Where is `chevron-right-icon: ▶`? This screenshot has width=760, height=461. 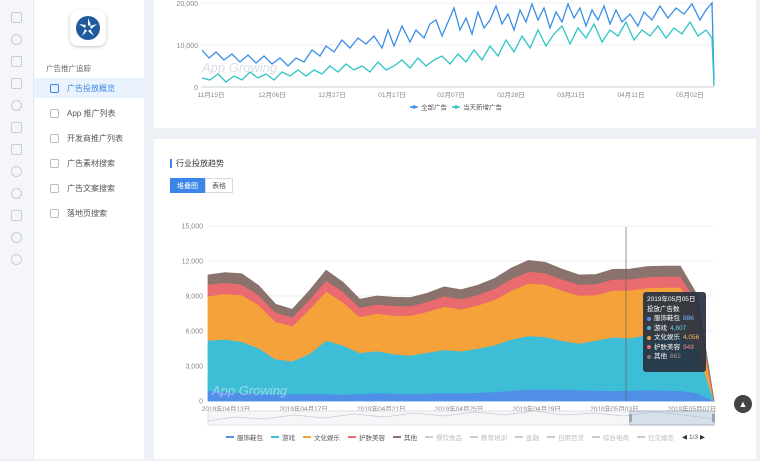
chevron-right-icon: ▶ is located at coordinates (703, 437).